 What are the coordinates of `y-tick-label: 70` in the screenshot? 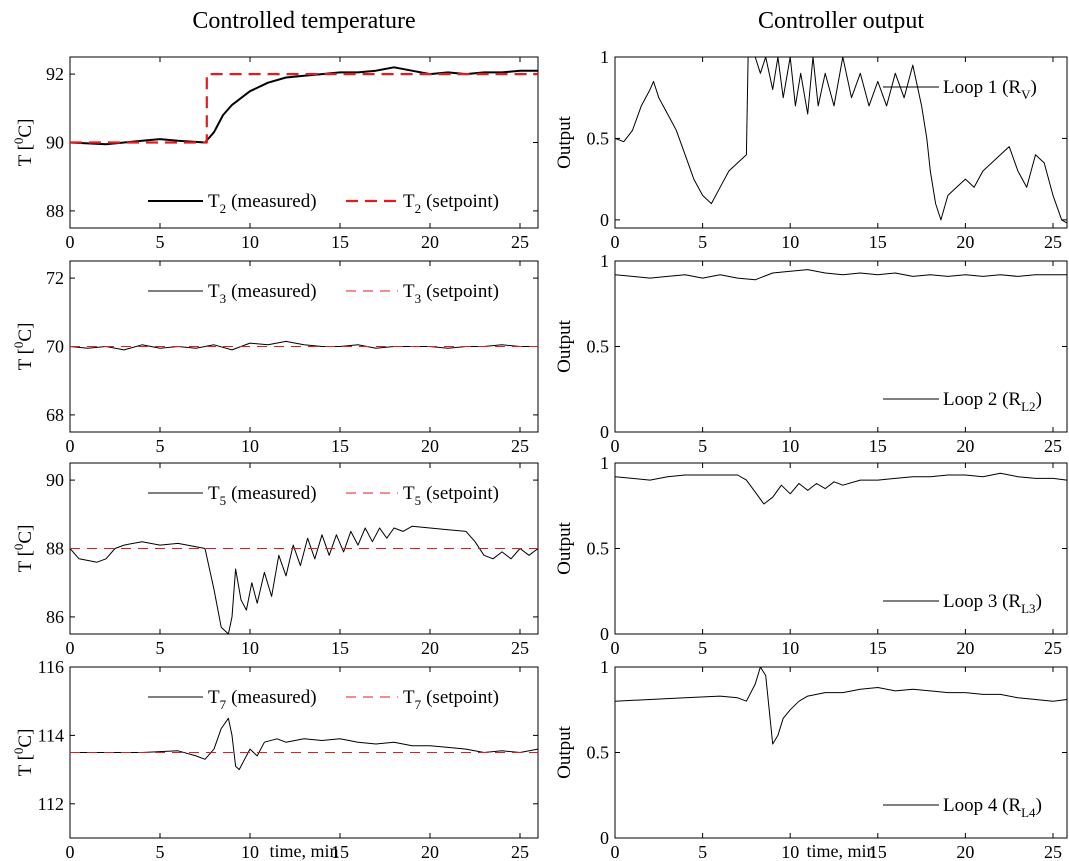 It's located at (55, 347).